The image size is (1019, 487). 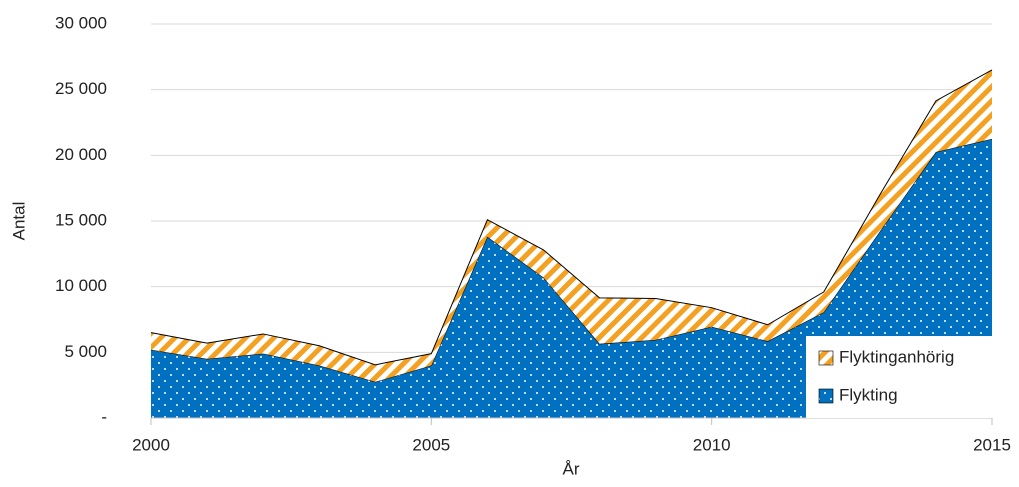 I want to click on y-tick-label: 20 000, so click(x=81, y=154).